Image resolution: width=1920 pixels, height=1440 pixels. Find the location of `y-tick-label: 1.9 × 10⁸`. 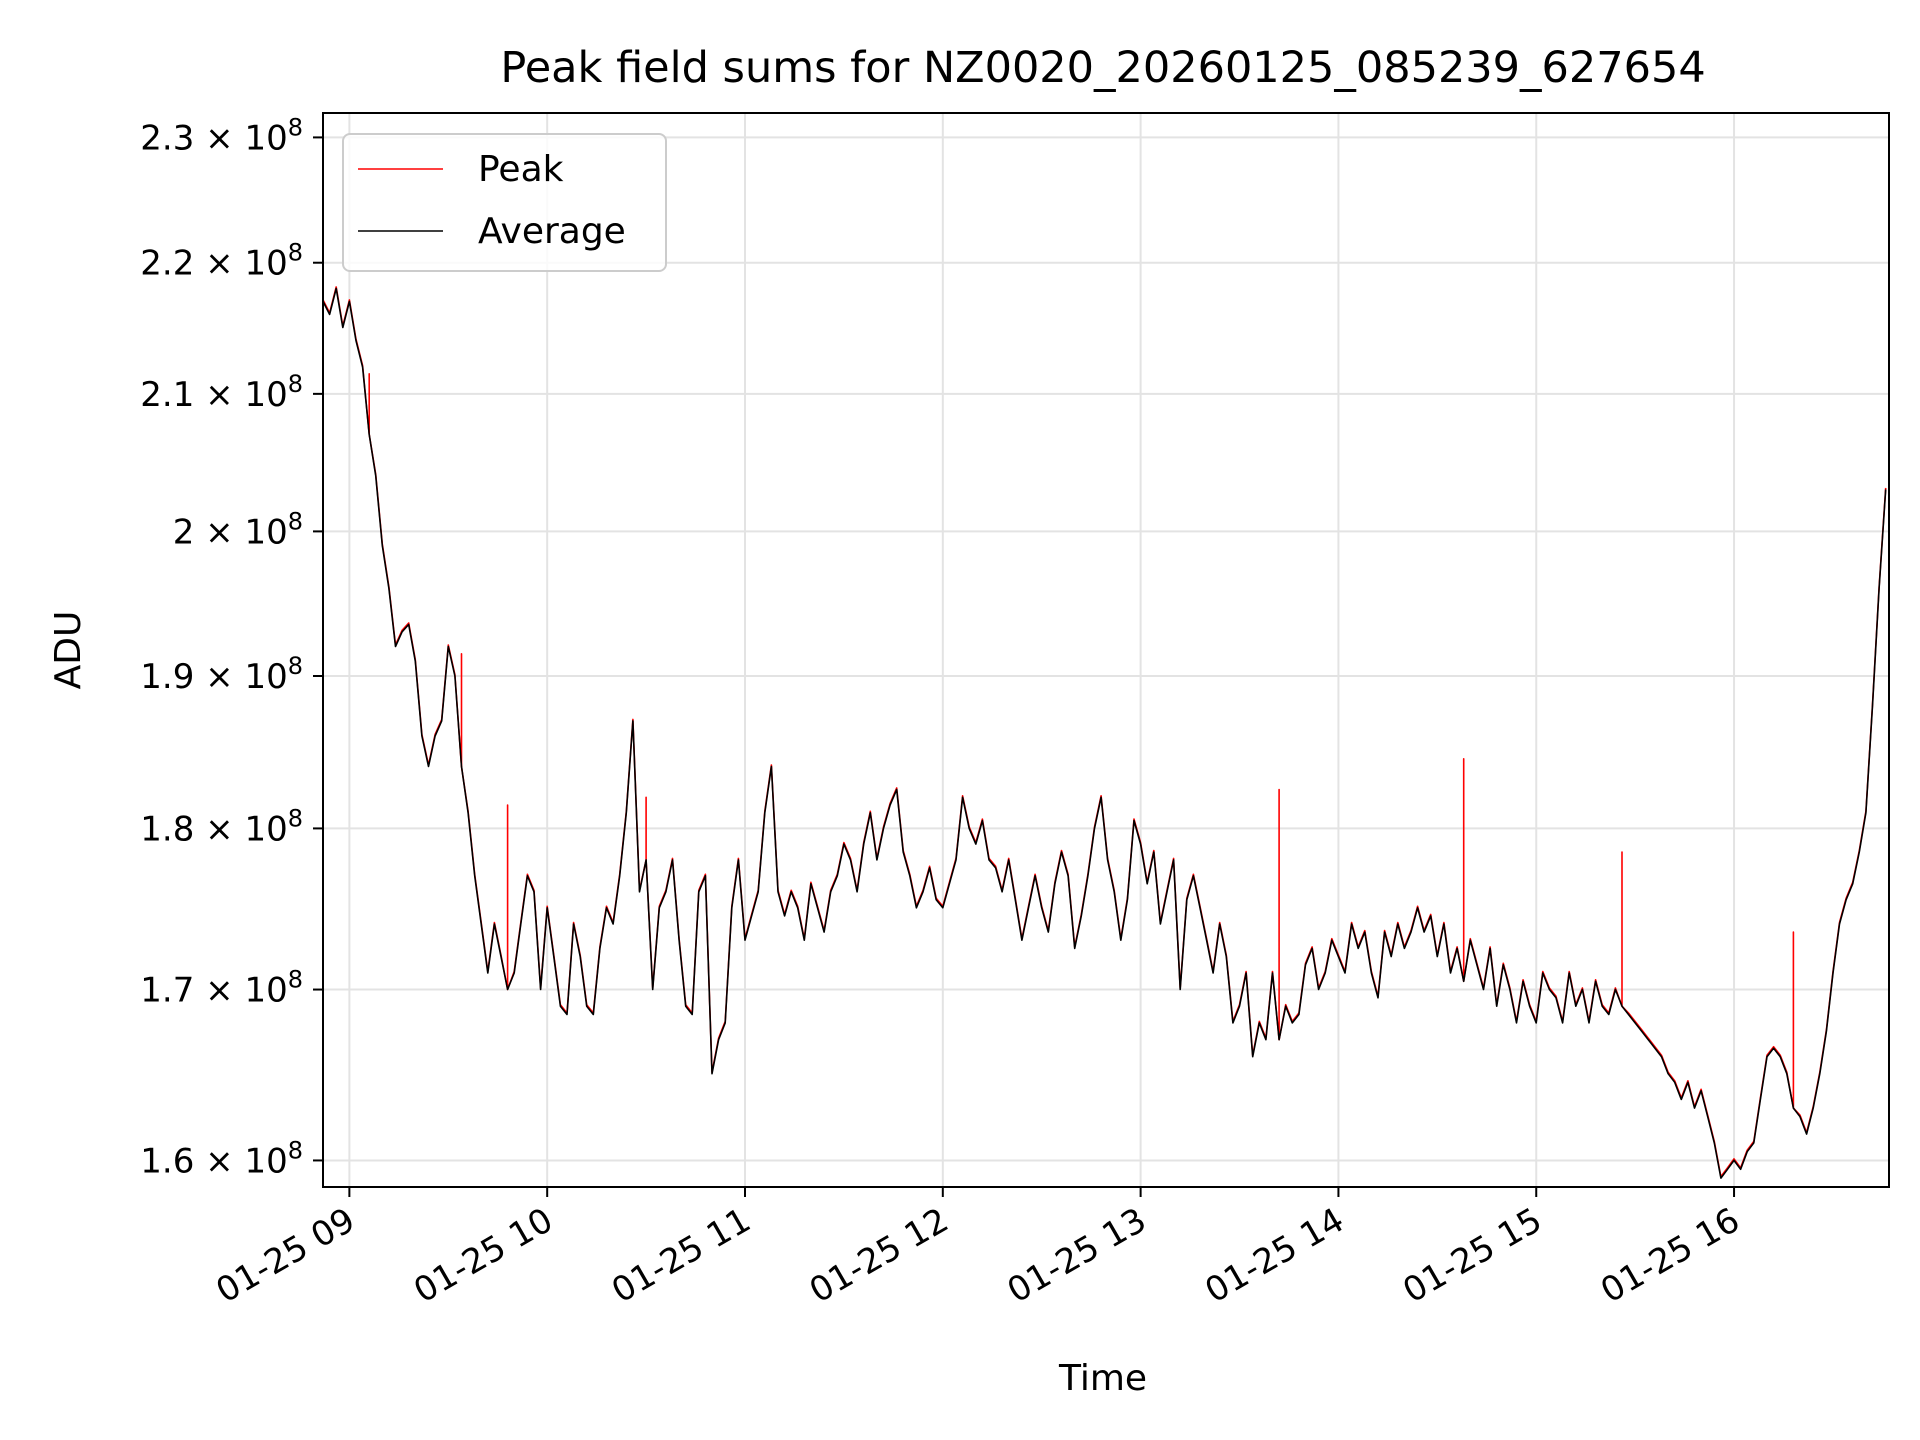

y-tick-label: 1.9 × 10⁸ is located at coordinates (221, 674).